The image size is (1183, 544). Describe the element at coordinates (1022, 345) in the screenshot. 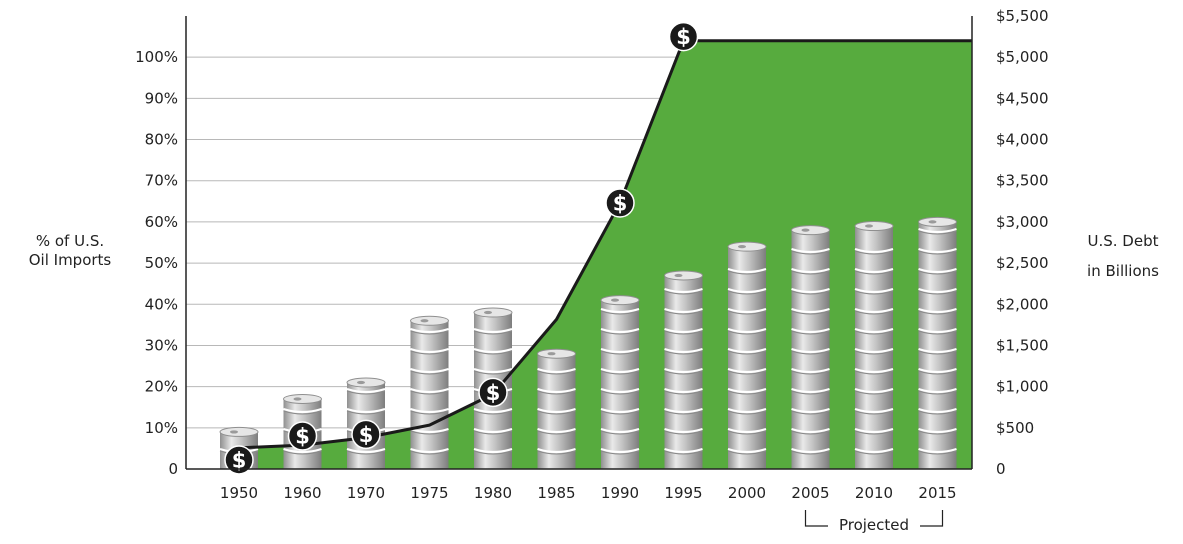

I see `right-tick-label: $1,500` at that location.